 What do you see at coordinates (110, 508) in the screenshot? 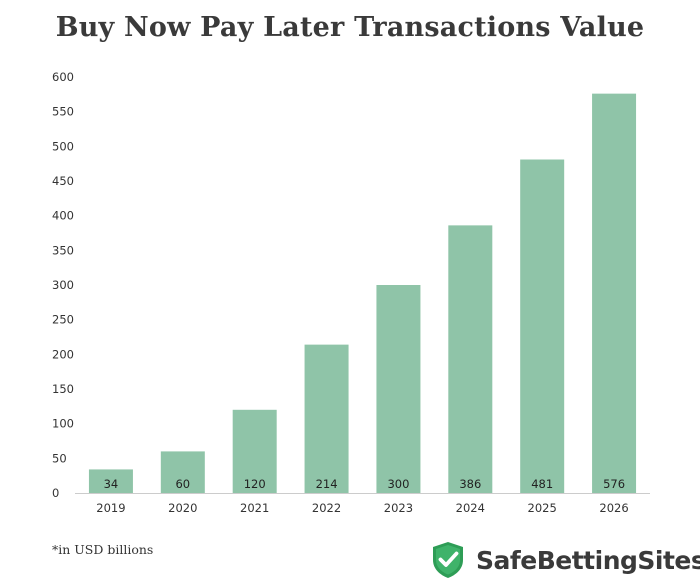
I see `x-tick-label: 2019` at bounding box center [110, 508].